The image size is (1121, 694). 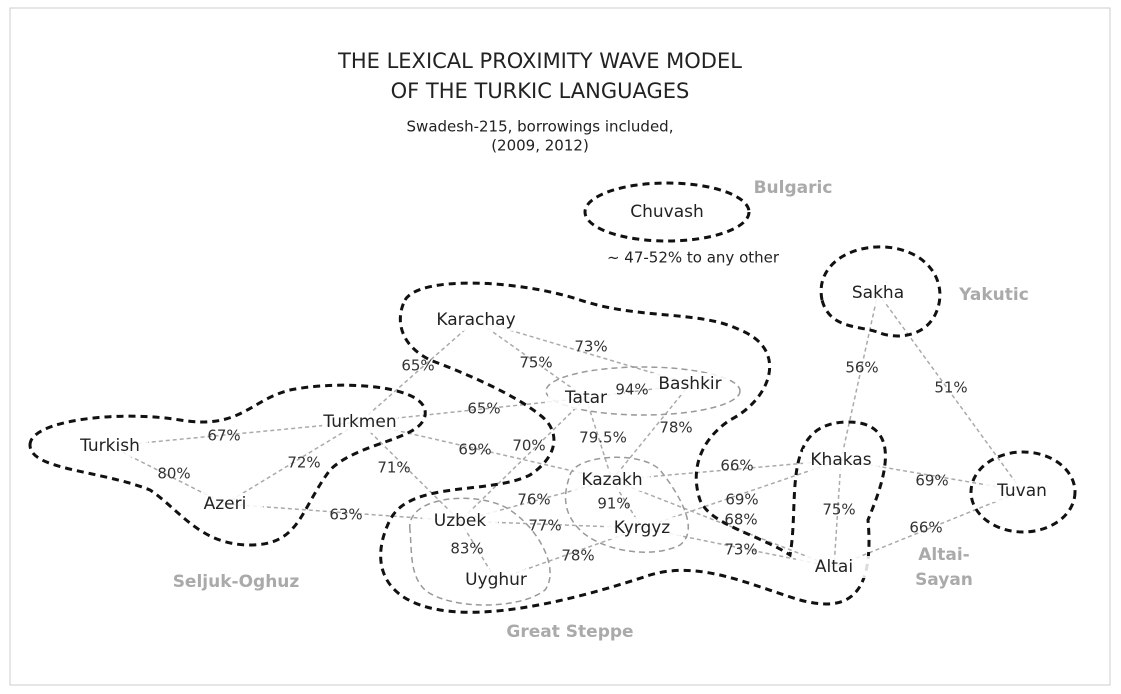 I want to click on edge-label: 77%, so click(x=544, y=526).